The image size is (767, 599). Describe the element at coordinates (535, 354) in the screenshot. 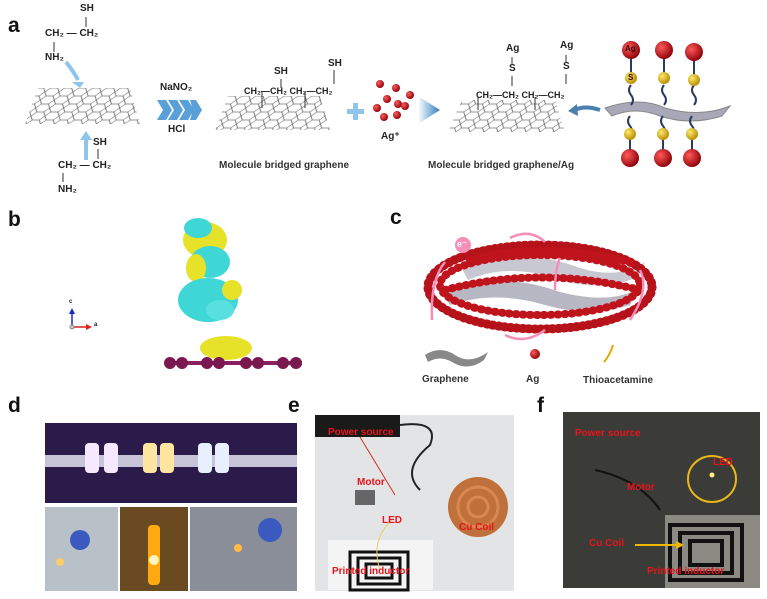

I see `legend-ag-icon` at that location.